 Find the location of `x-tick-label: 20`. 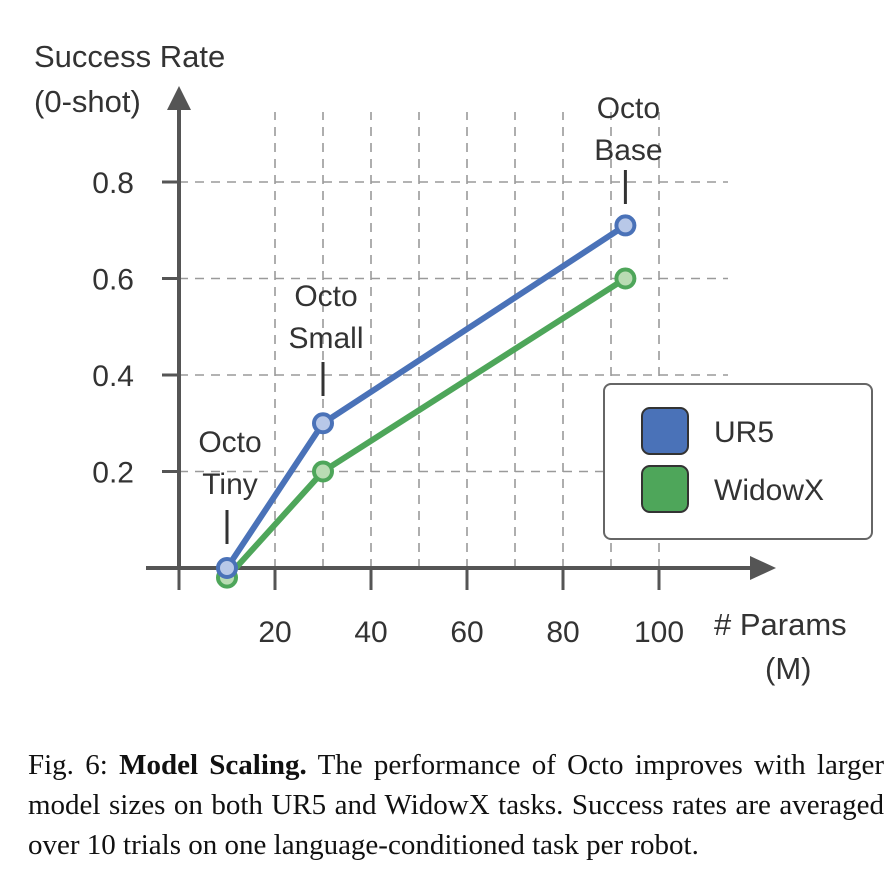

x-tick-label: 20 is located at coordinates (274, 632).